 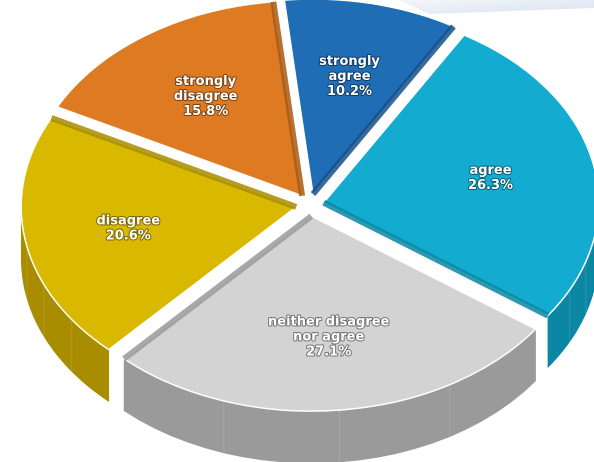 What do you see at coordinates (496, 7) in the screenshot?
I see `background-shard` at bounding box center [496, 7].